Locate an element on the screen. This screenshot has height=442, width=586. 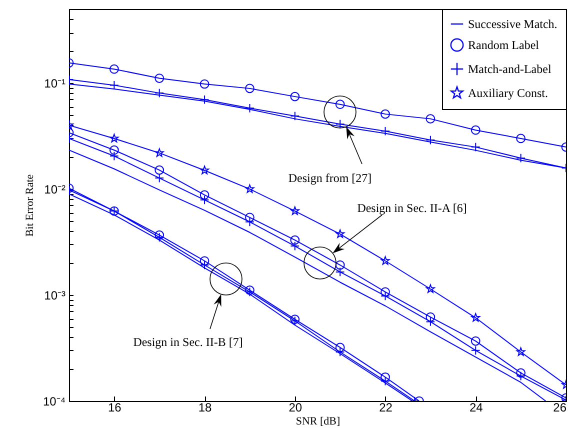
legend-label: Random Label is located at coordinates (504, 45).